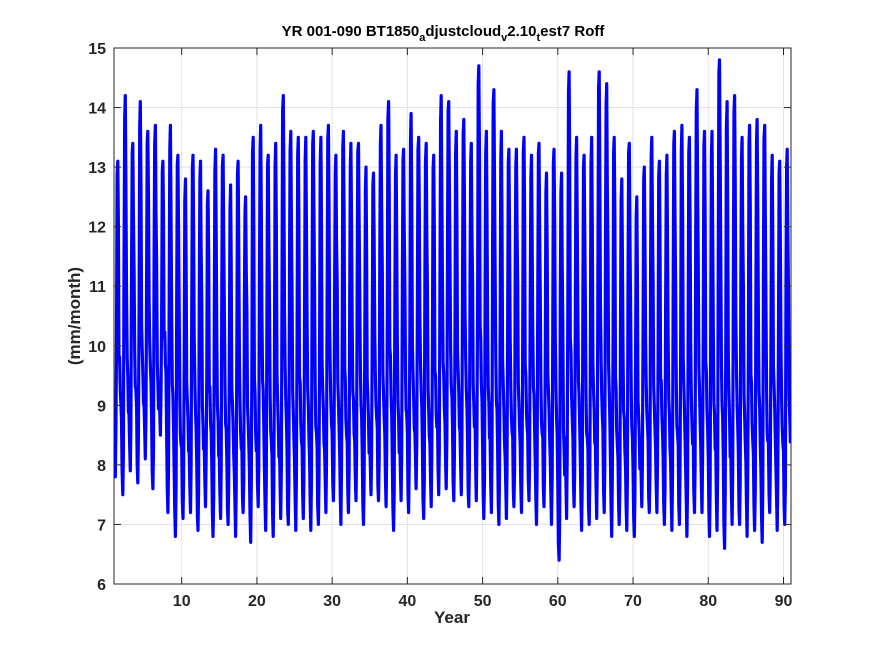 Image resolution: width=875 pixels, height=656 pixels. Describe the element at coordinates (633, 601) in the screenshot. I see `x-tick-label: 70` at that location.